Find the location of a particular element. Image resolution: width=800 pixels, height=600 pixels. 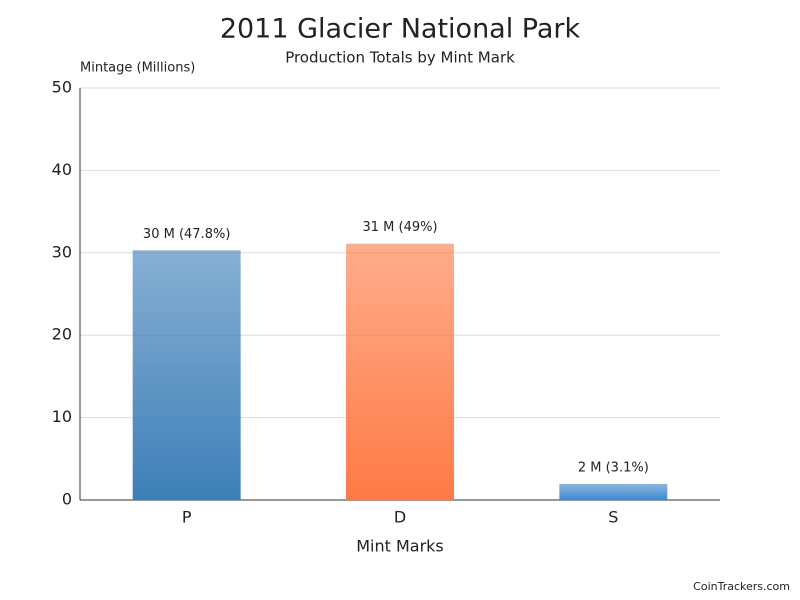

data-label: 30 M (47.8%) is located at coordinates (186, 234).